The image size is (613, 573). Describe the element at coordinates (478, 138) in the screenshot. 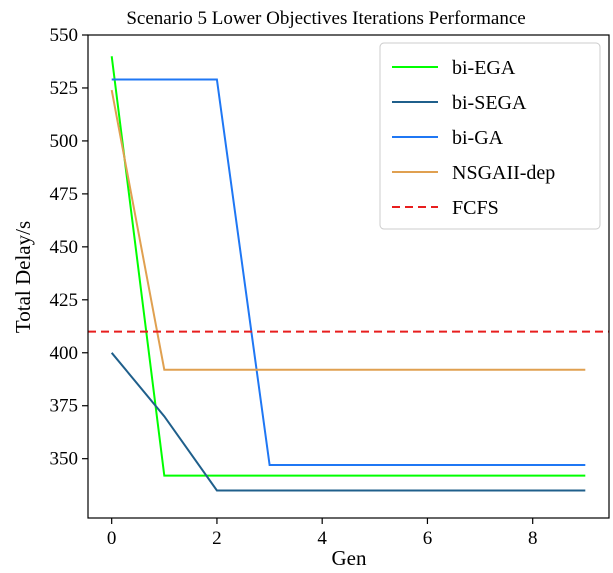

I see `legend-label-bi-ga: bi-GA` at that location.